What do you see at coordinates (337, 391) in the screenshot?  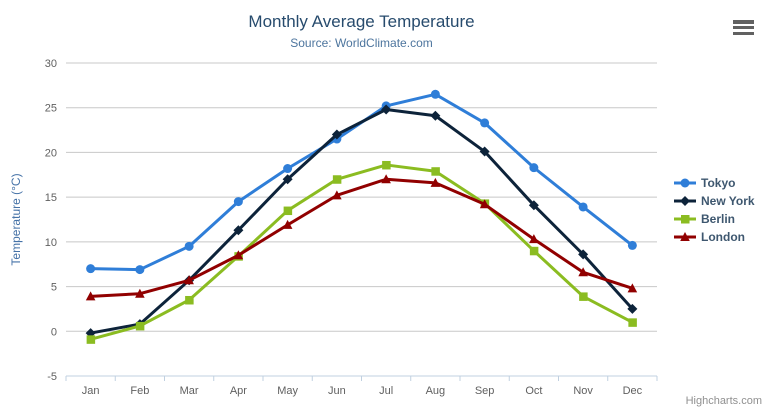 I see `x-tick-label: Jun` at bounding box center [337, 391].